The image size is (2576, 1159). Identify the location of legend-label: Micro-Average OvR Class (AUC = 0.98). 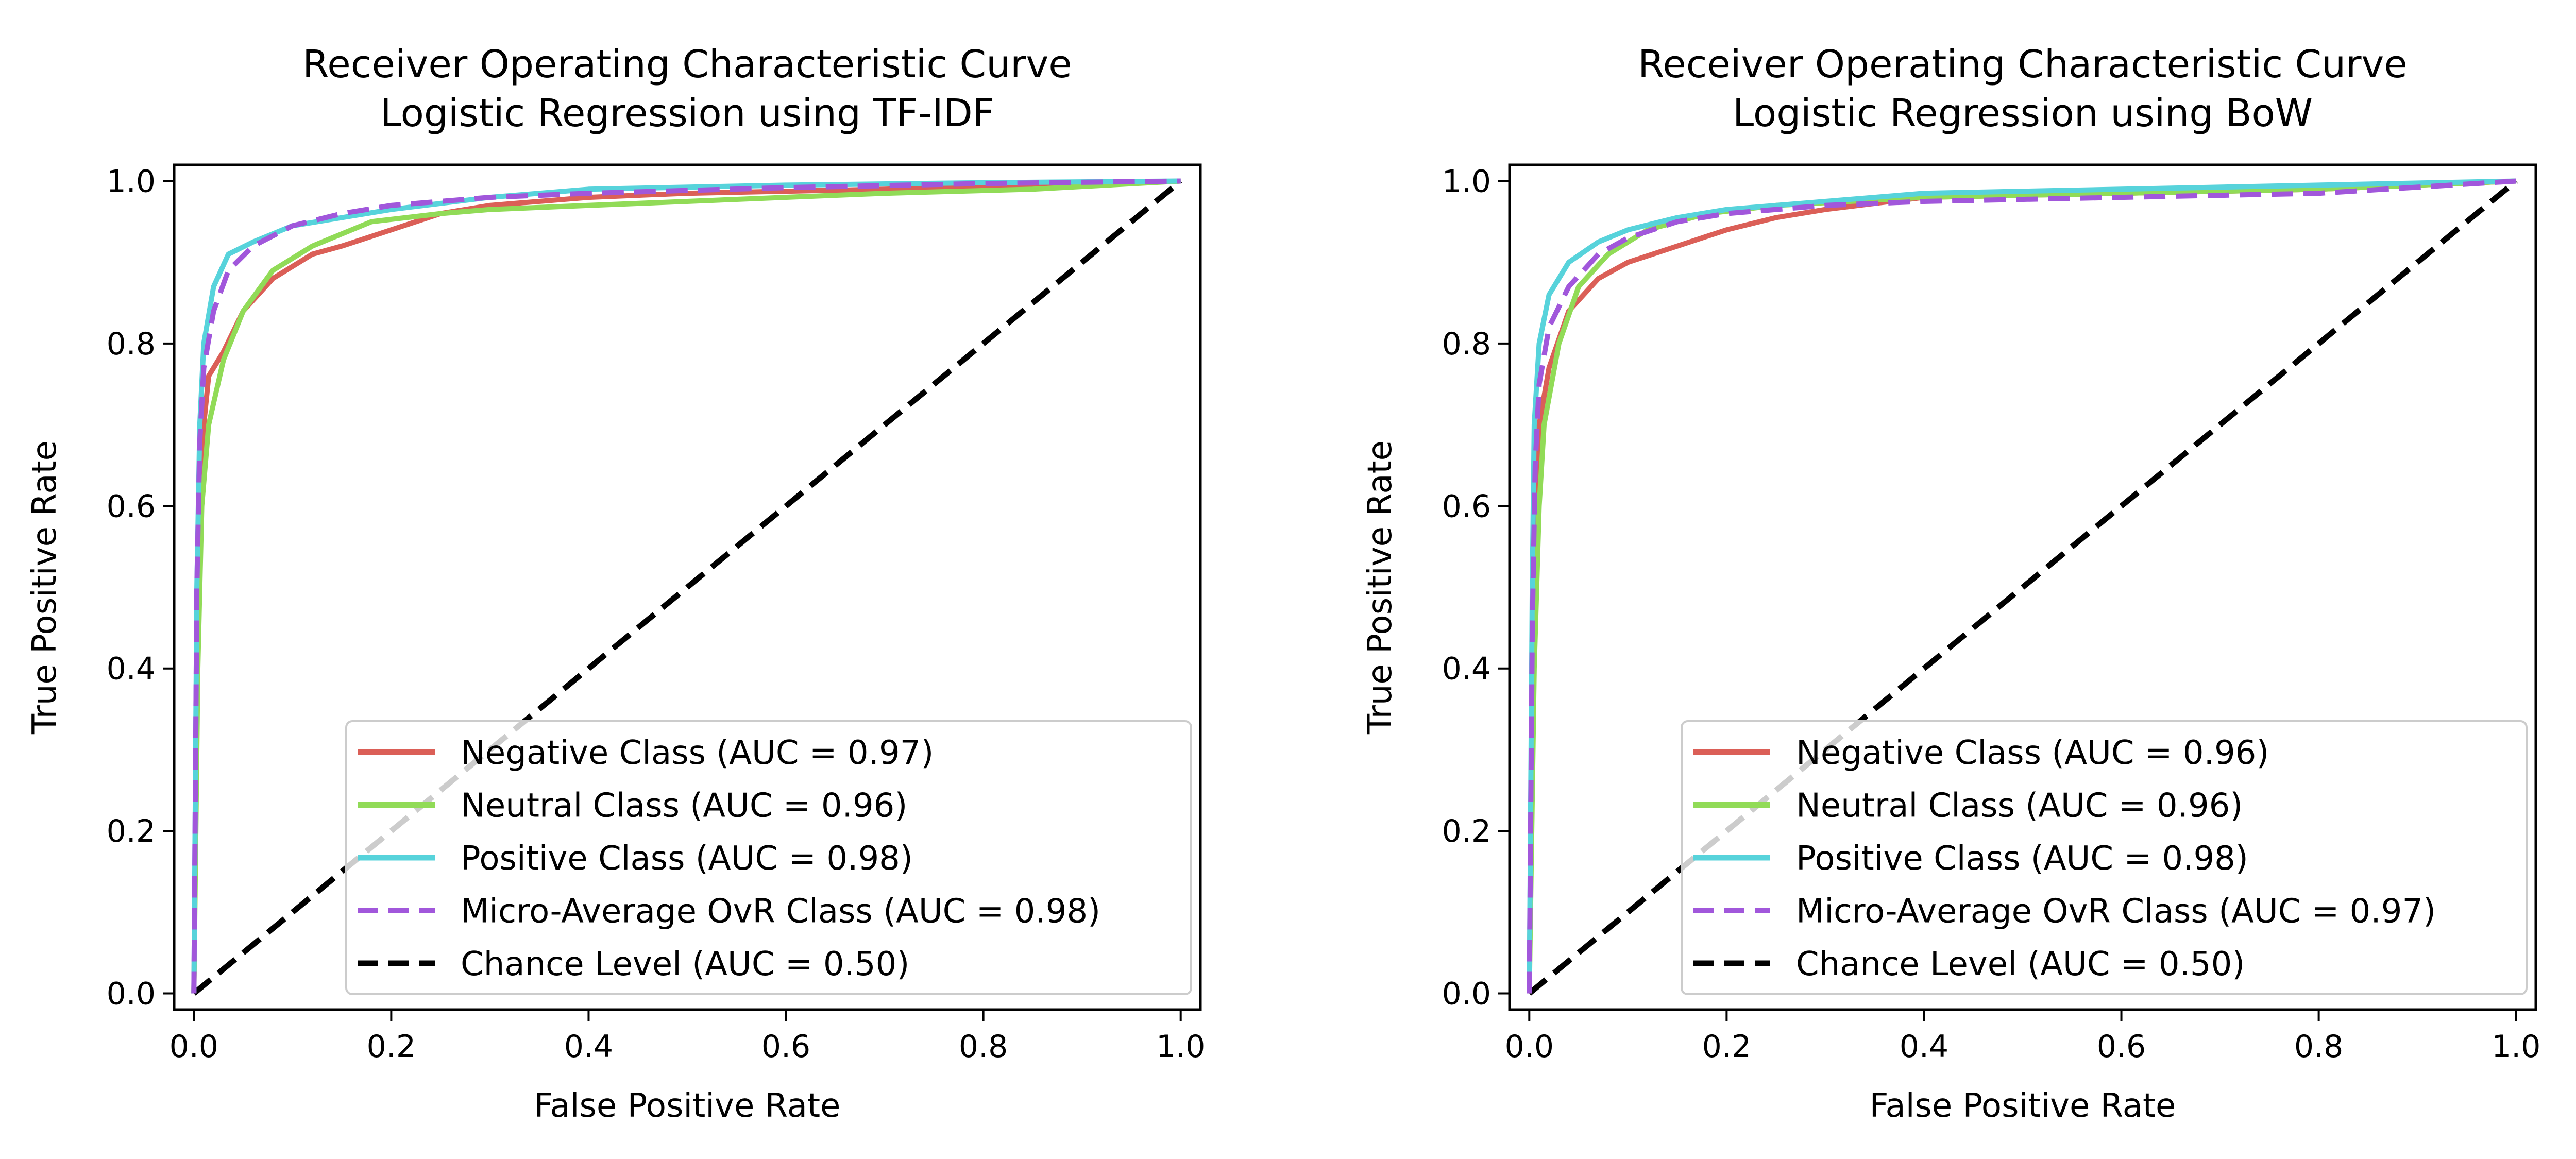
(780, 912).